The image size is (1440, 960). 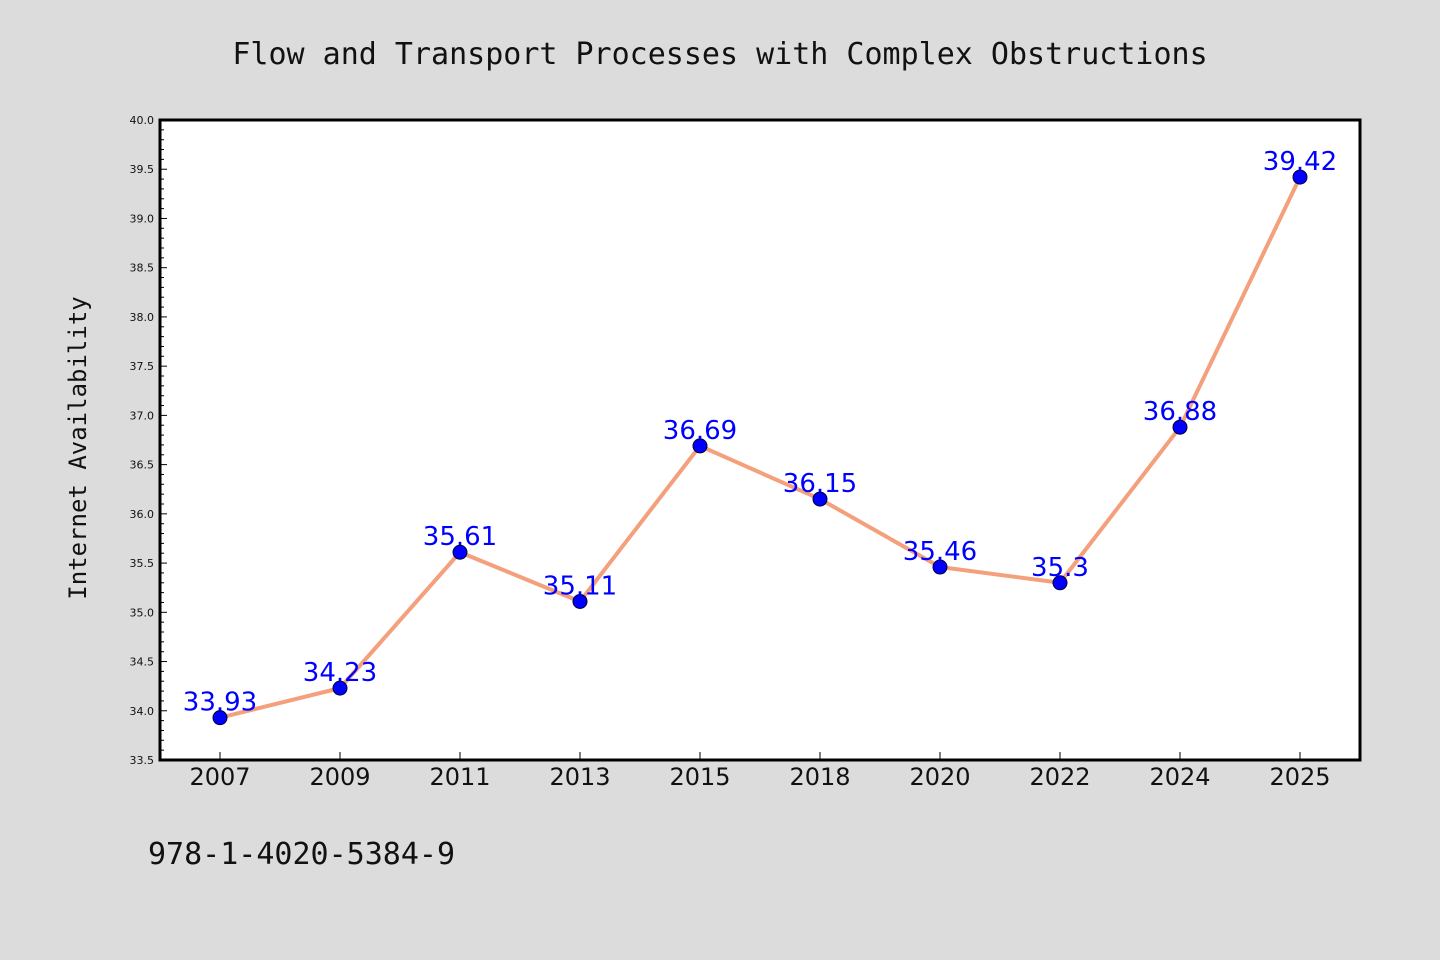 What do you see at coordinates (142, 563) in the screenshot?
I see `y-tick-label: 35.5` at bounding box center [142, 563].